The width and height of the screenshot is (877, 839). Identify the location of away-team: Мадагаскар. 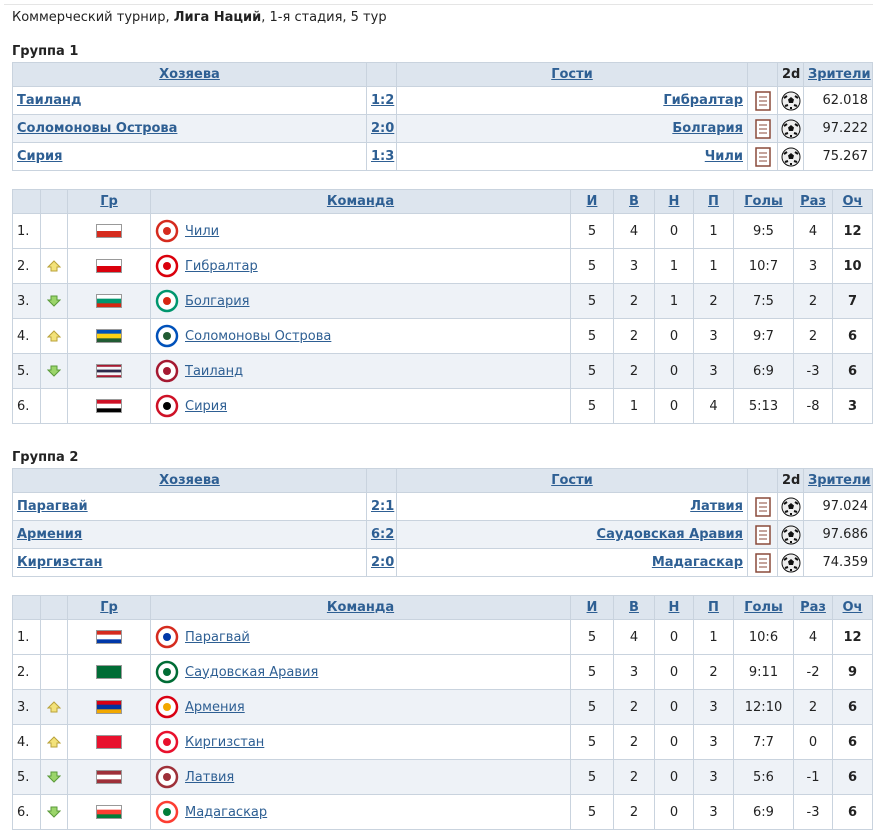
(697, 562).